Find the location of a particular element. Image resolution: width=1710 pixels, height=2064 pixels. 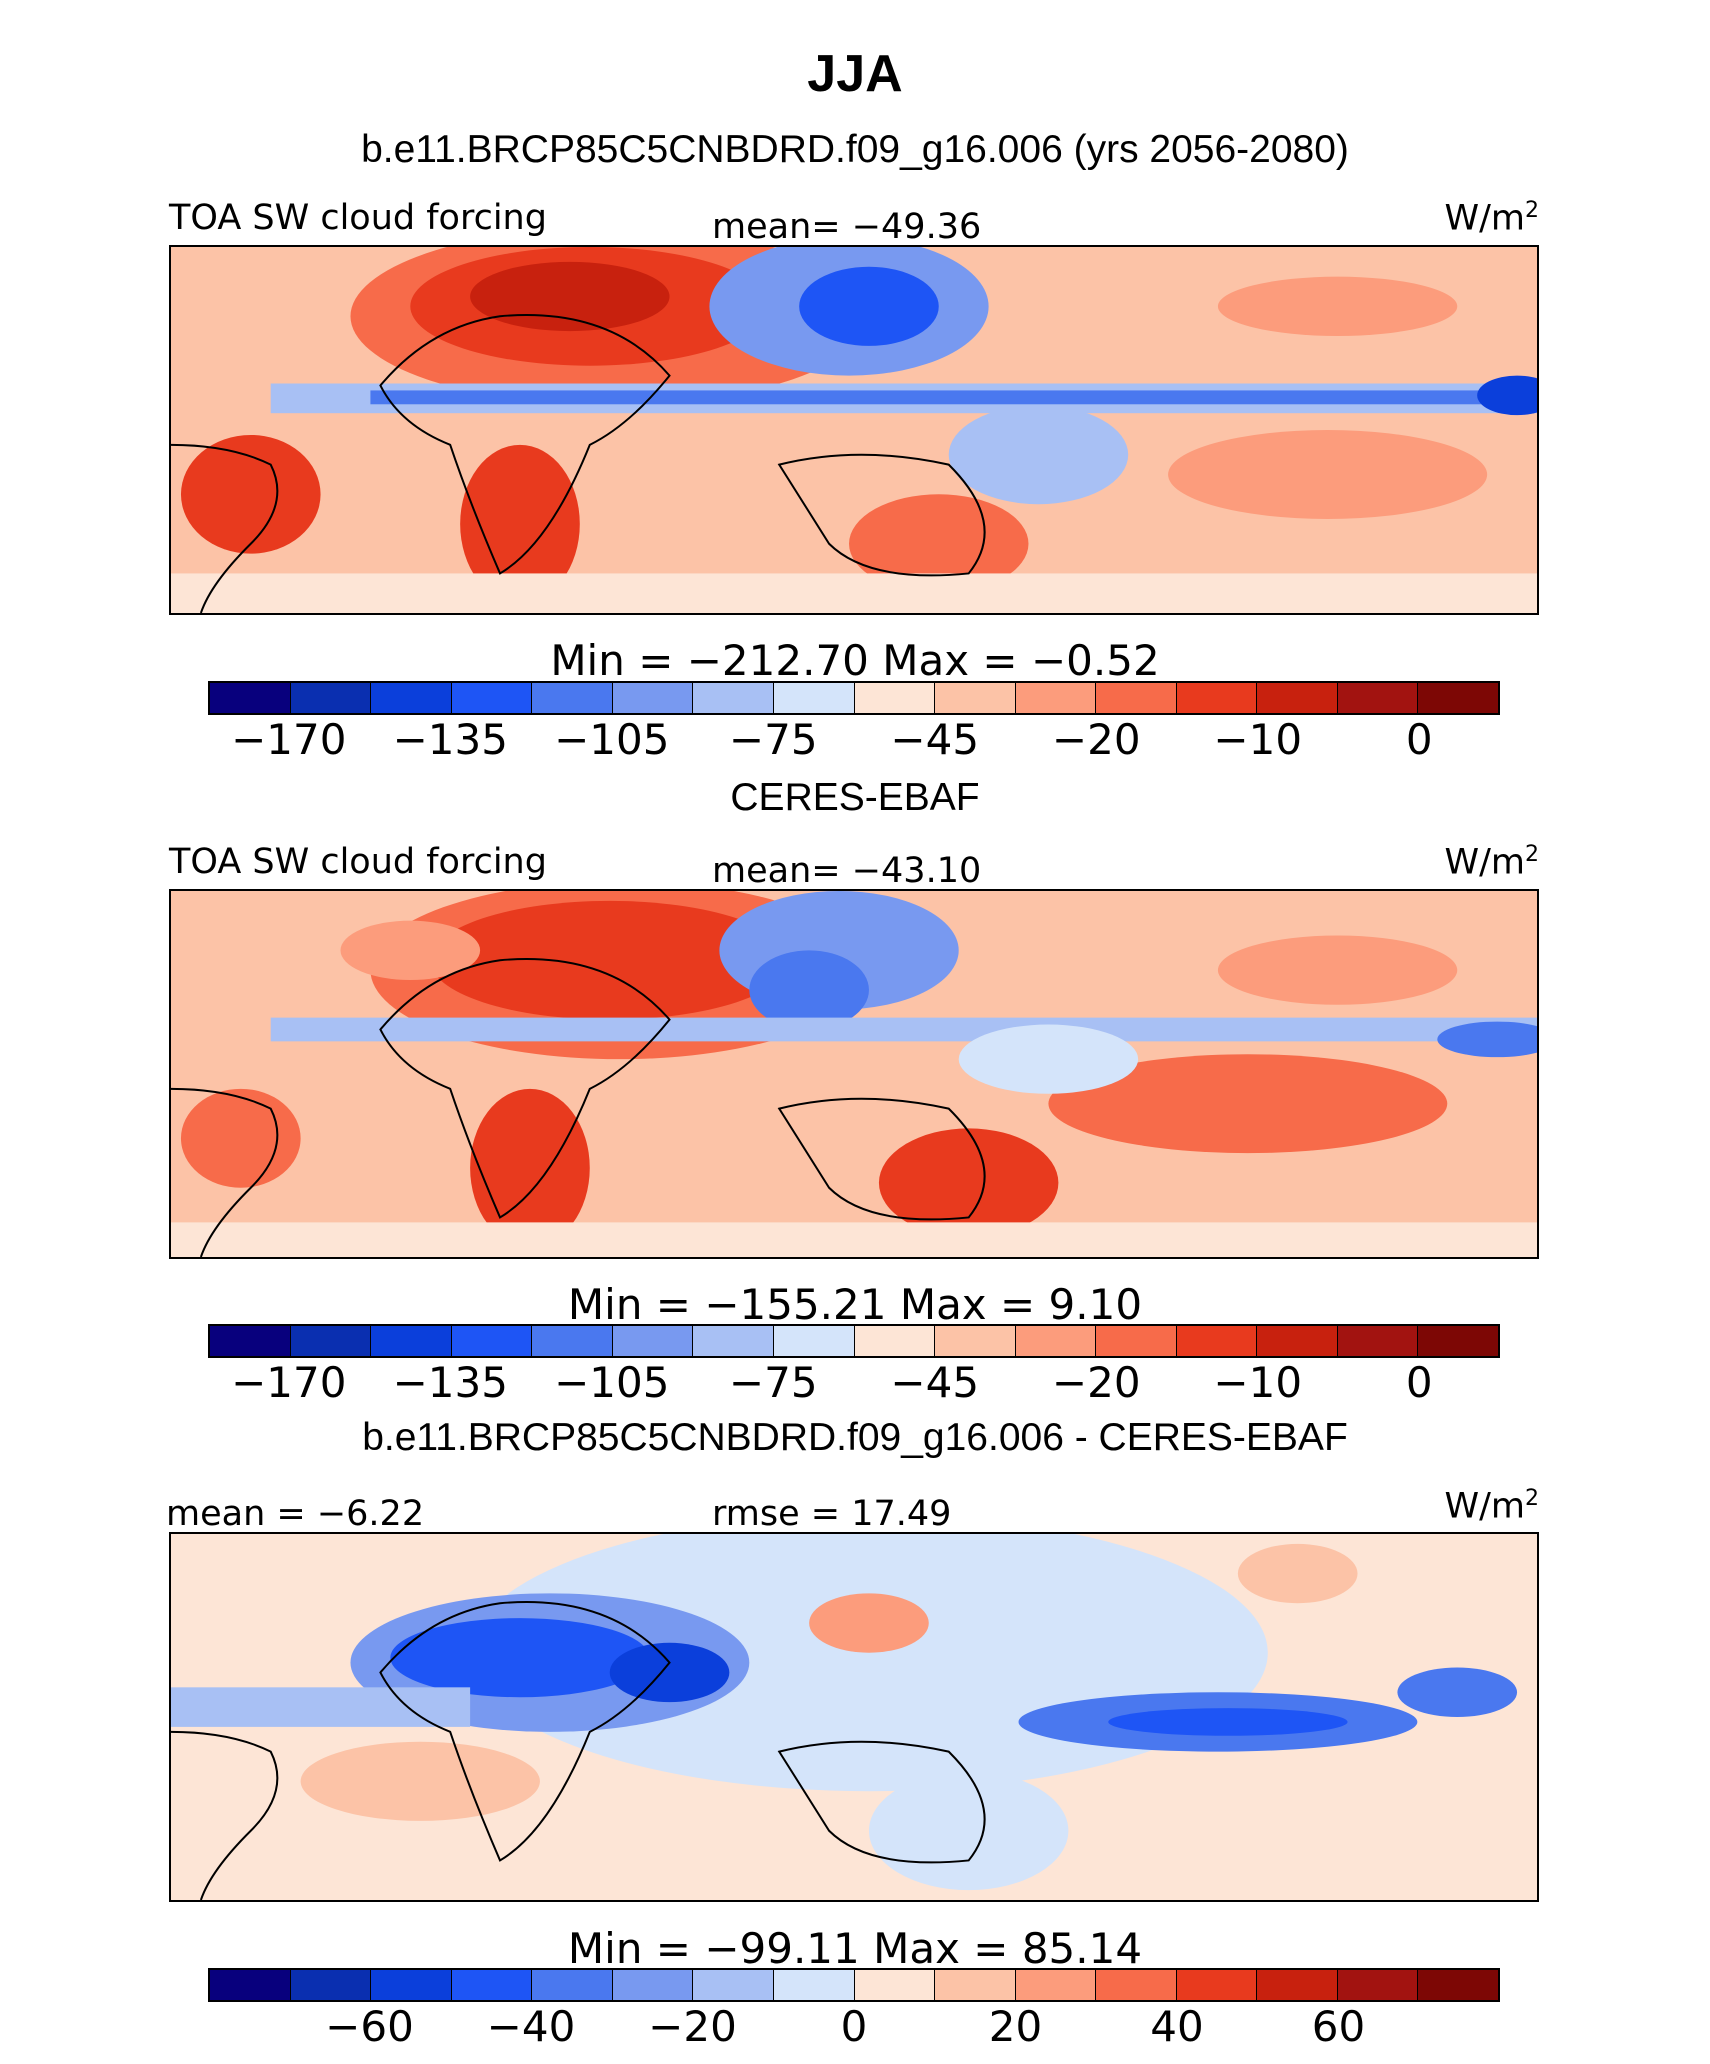

panel-3-map is located at coordinates (854, 1717).